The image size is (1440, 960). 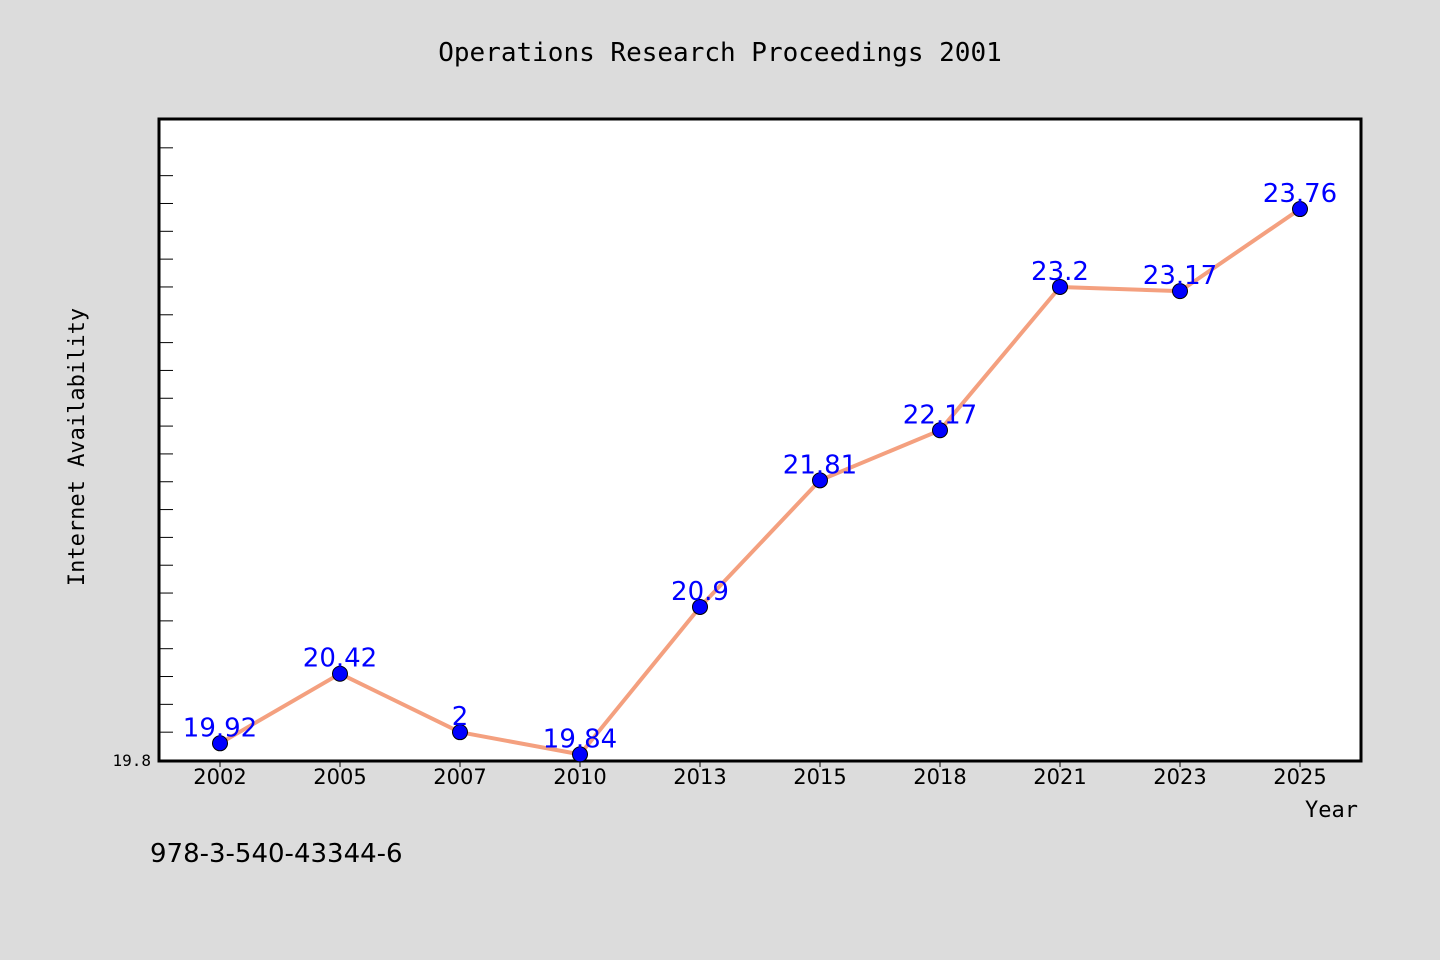 I want to click on data-label: 21.81, so click(x=820, y=465).